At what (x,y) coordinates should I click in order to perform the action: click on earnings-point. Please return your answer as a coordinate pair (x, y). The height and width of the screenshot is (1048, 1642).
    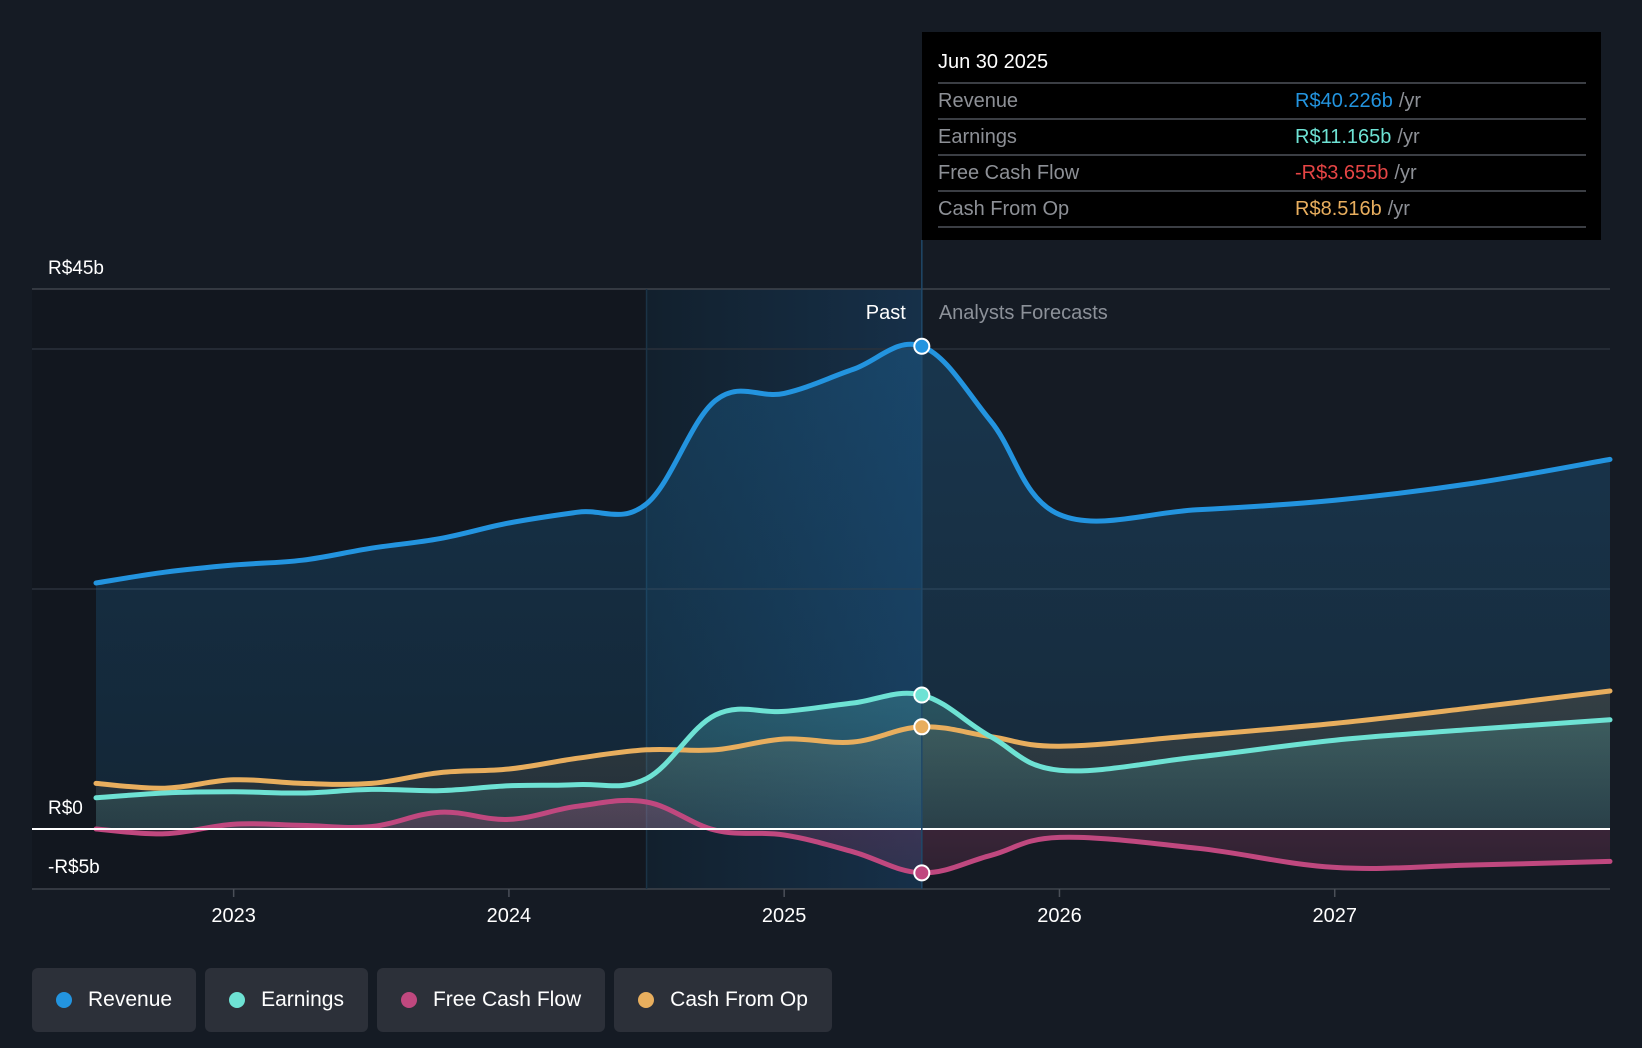
    Looking at the image, I should click on (922, 695).